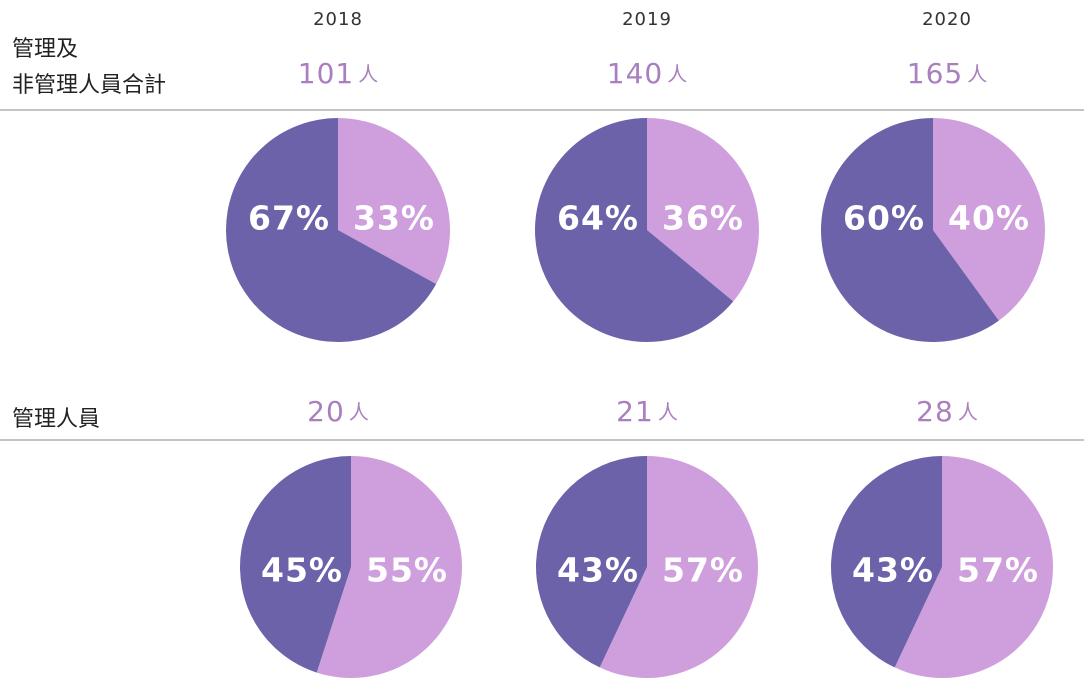 Image resolution: width=1084 pixels, height=680 pixels. I want to click on row-label: 管理人員, so click(56, 419).